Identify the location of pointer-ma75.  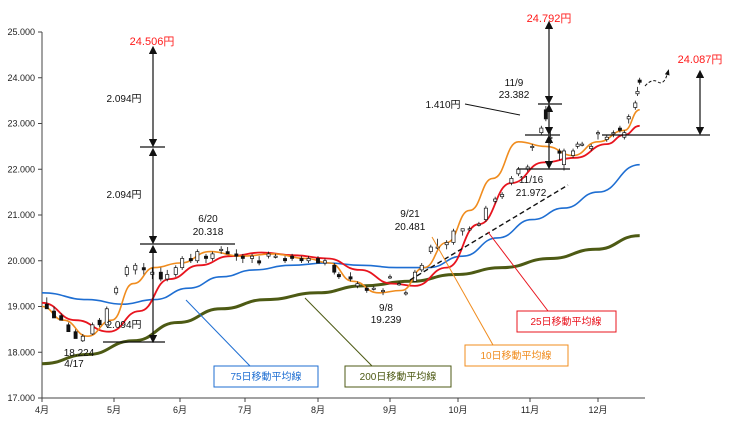
(218, 333).